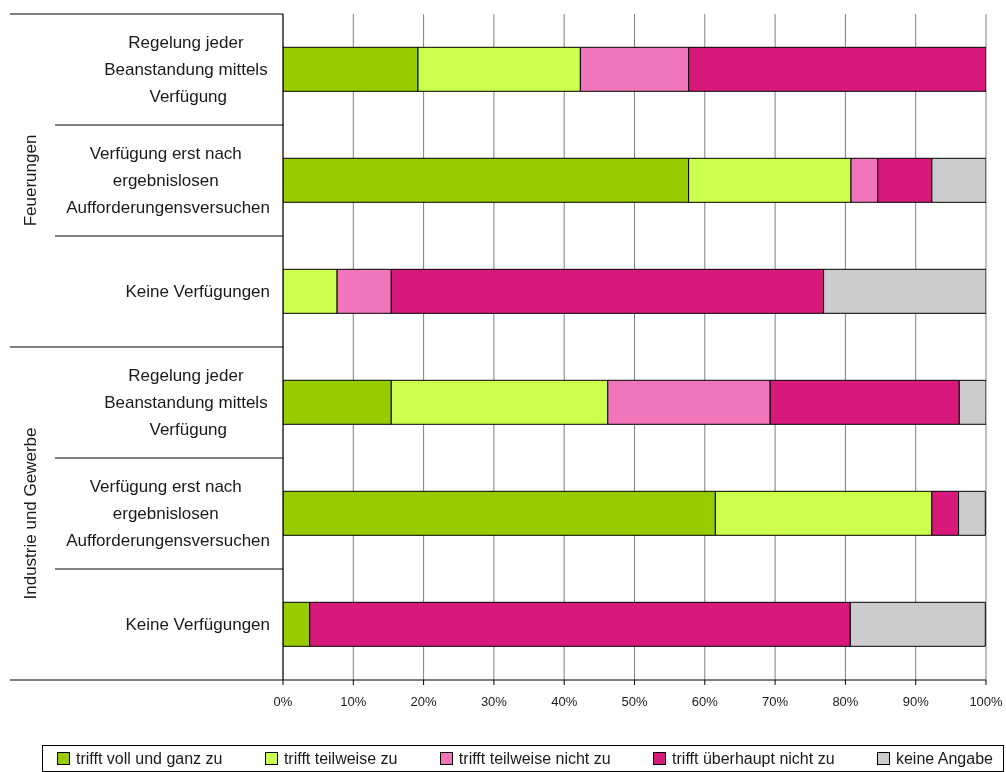  What do you see at coordinates (30, 513) in the screenshot?
I see `text: Industrie und Gewerbe` at bounding box center [30, 513].